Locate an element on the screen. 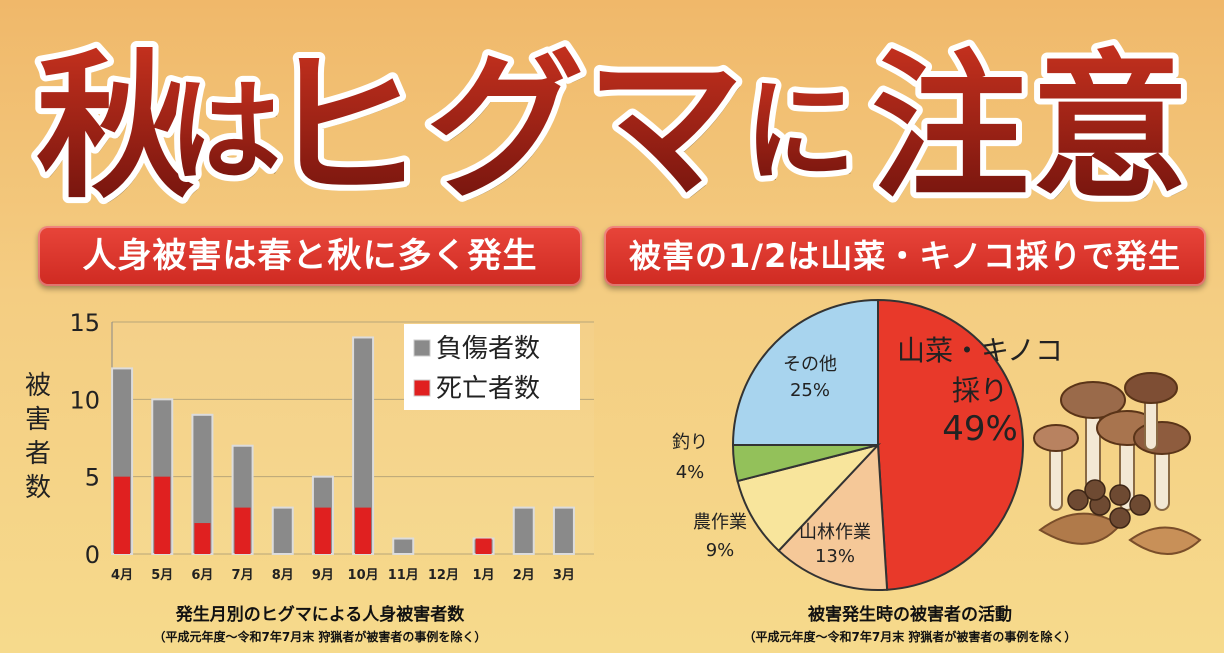 This screenshot has height=653, width=1224. y-tick-label: 15 is located at coordinates (84, 323).